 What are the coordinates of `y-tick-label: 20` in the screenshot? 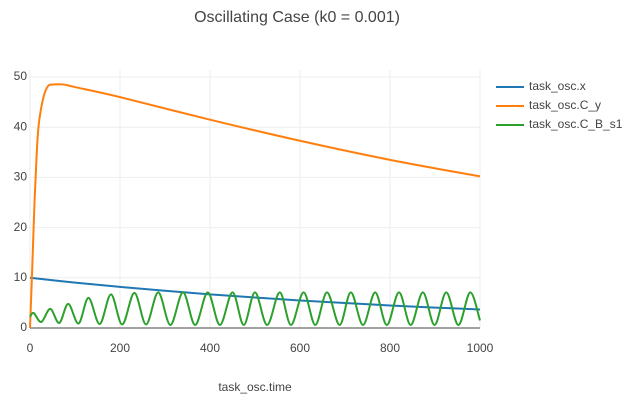 It's located at (21, 227).